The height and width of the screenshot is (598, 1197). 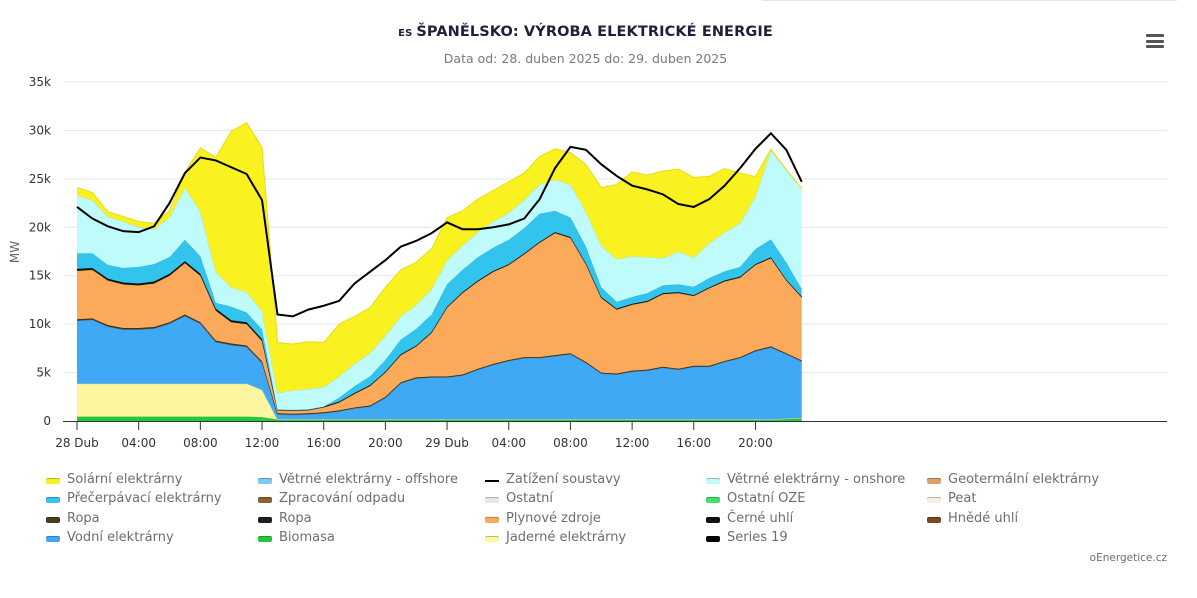 What do you see at coordinates (530, 499) in the screenshot?
I see `legend-label: Ostatní` at bounding box center [530, 499].